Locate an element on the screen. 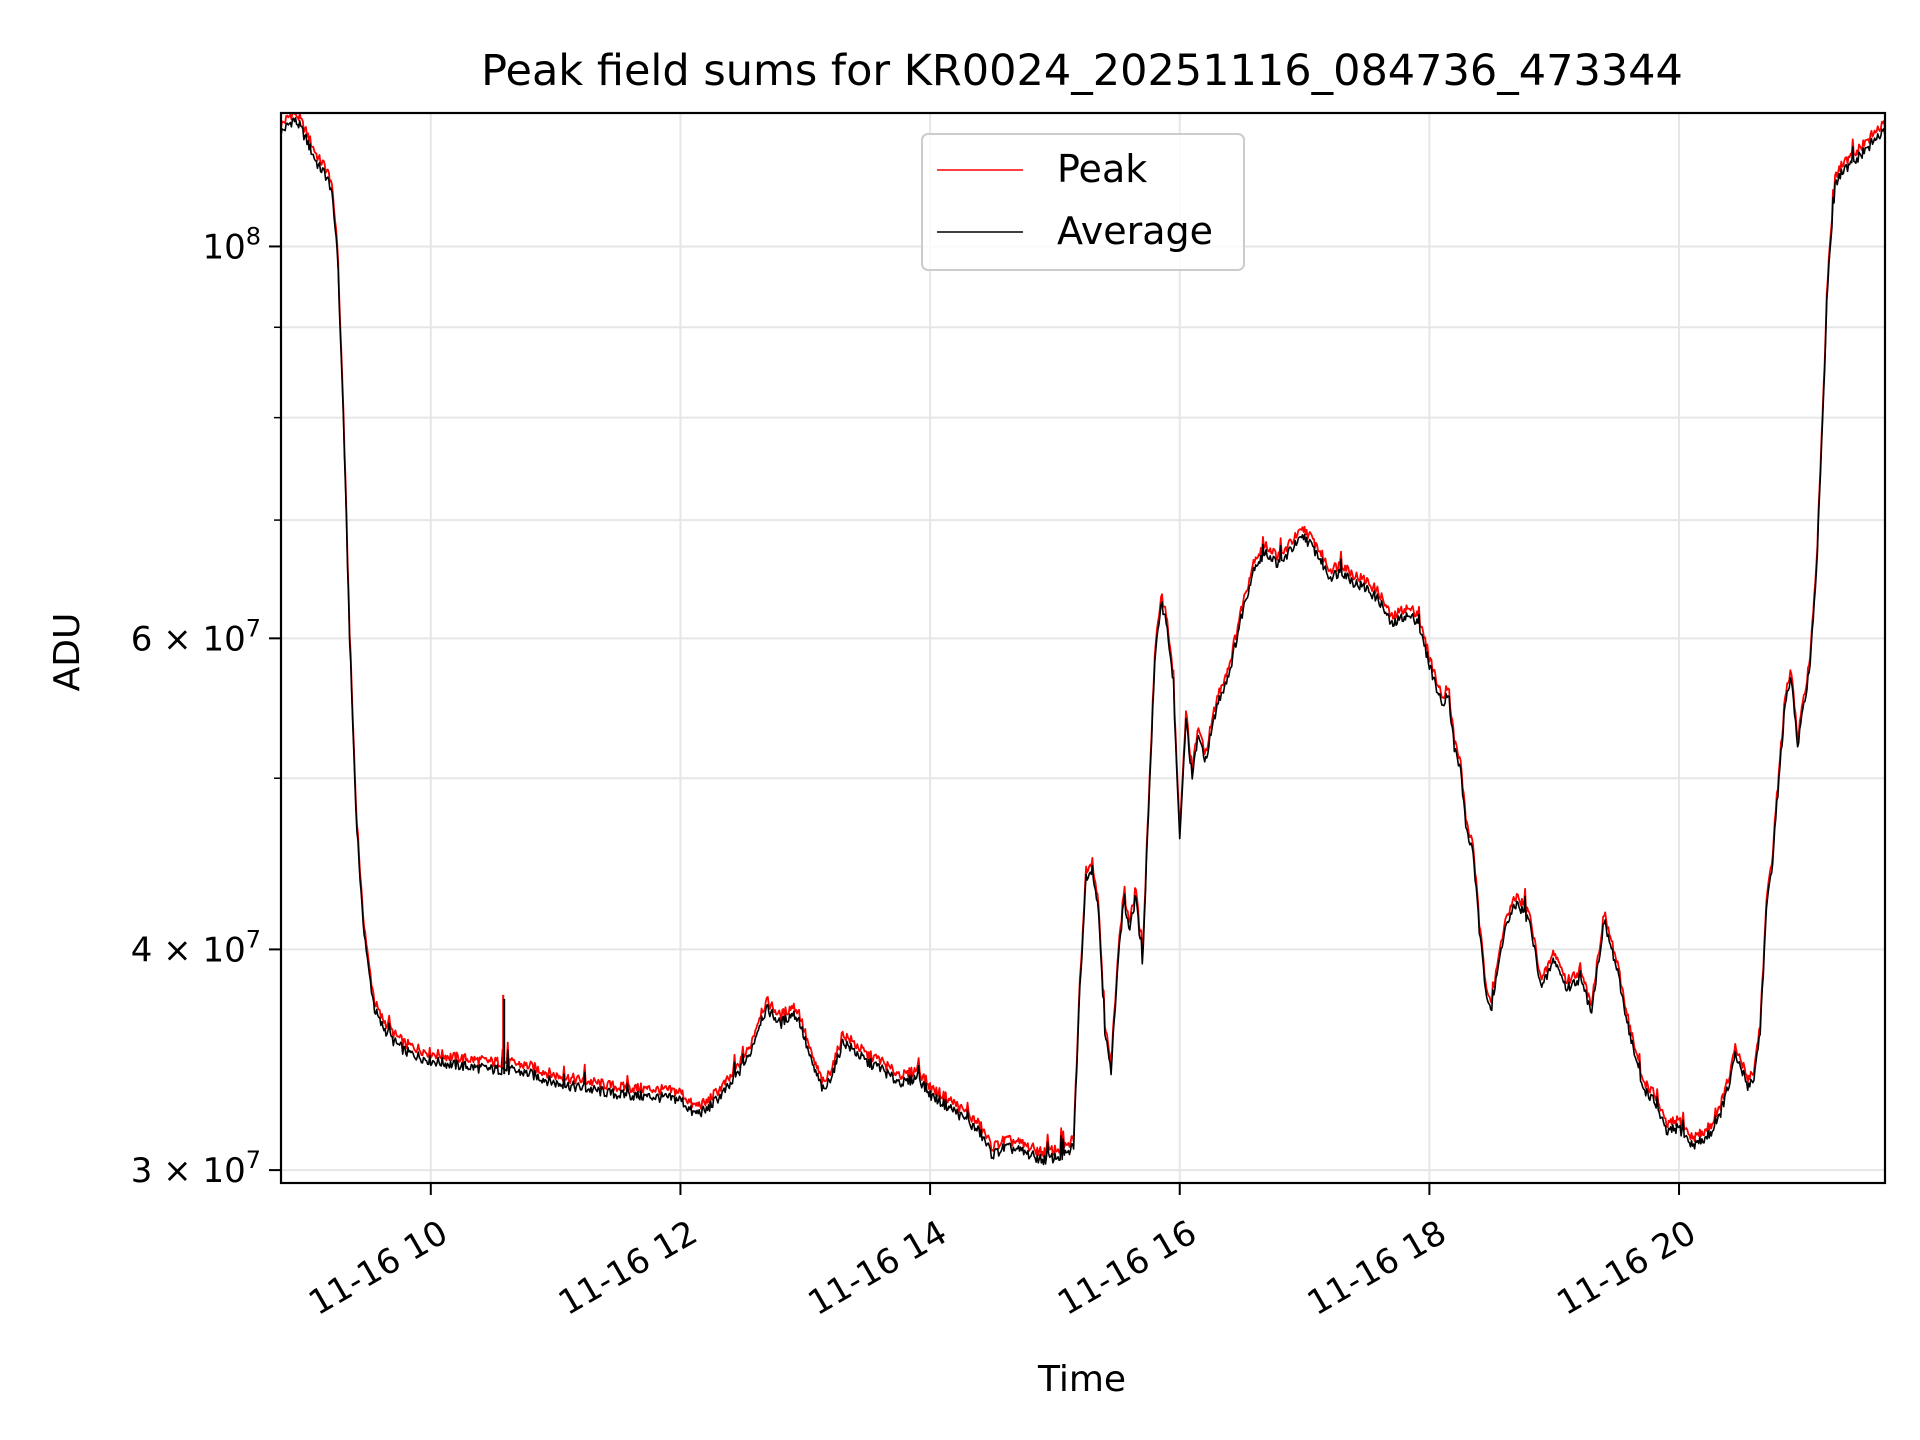 The height and width of the screenshot is (1440, 1920). x-axis-label: Time is located at coordinates (1081, 1379).